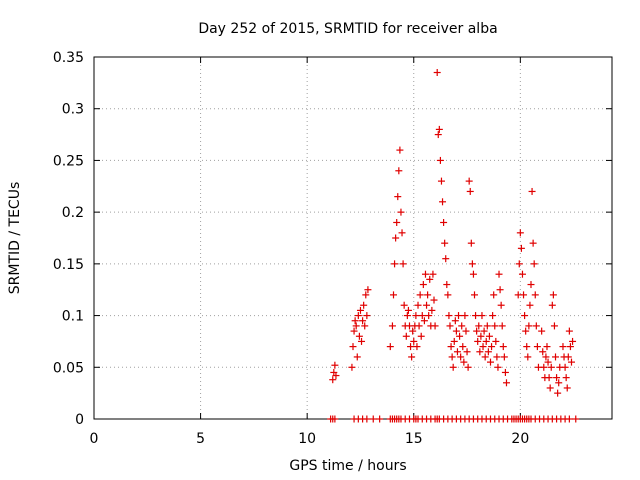 This screenshot has width=640, height=480. Describe the element at coordinates (68, 368) in the screenshot. I see `y-tick-label: 0.05` at that location.